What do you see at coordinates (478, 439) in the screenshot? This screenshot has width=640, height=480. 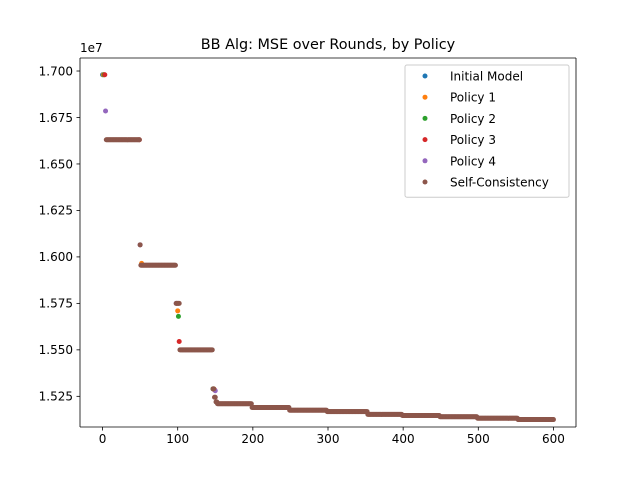 I see `x-tick-label: 500` at bounding box center [478, 439].